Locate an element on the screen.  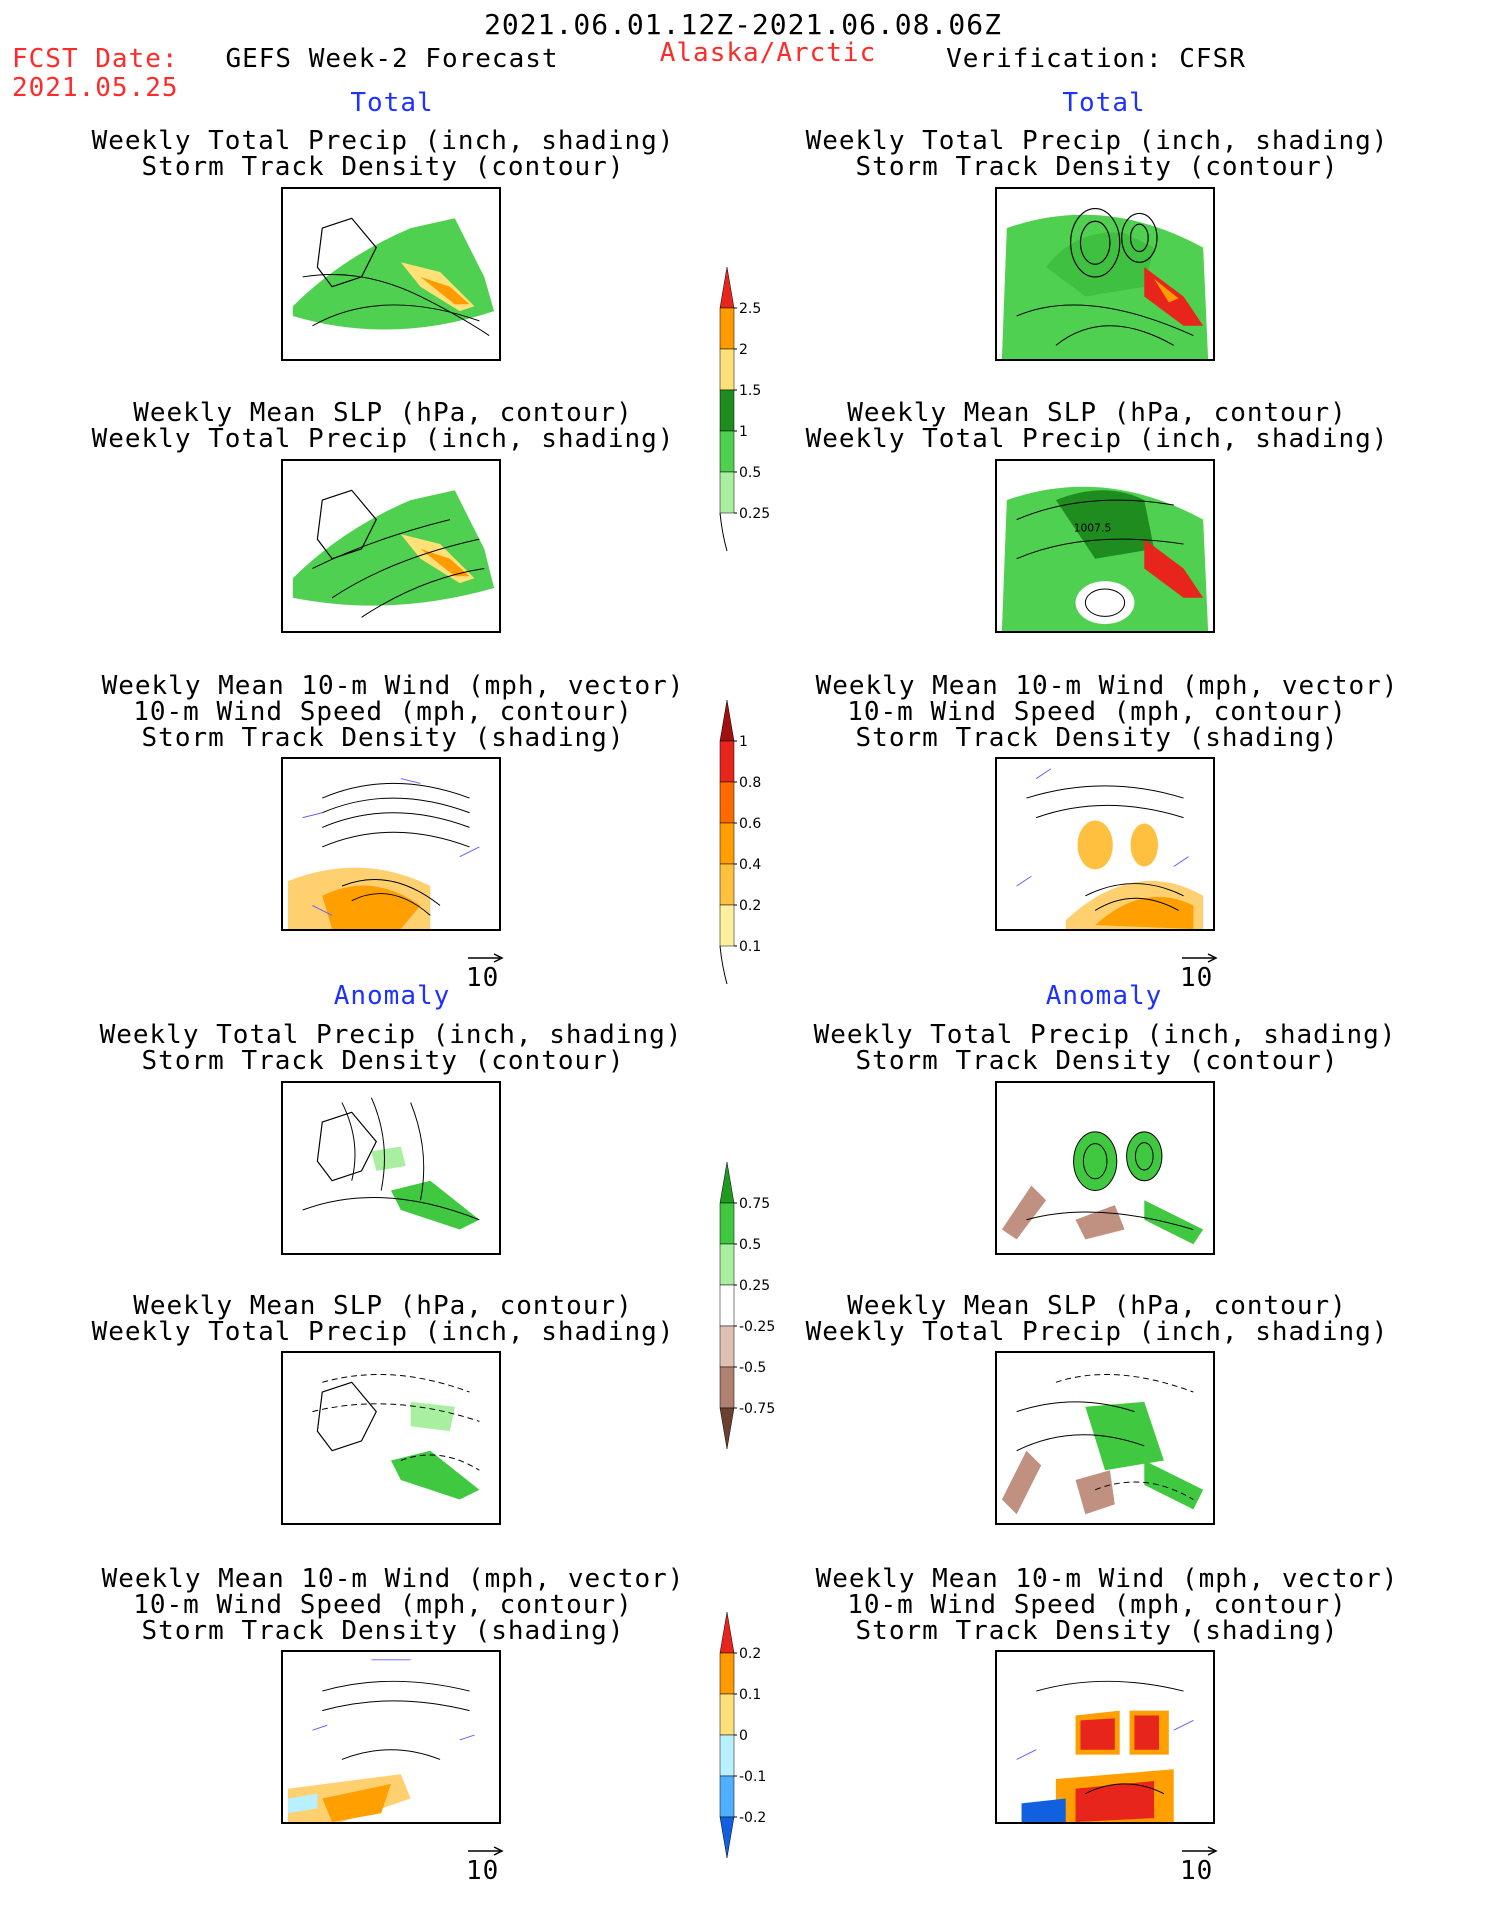
region-title: Alaska/Arctic is located at coordinates (768, 53).